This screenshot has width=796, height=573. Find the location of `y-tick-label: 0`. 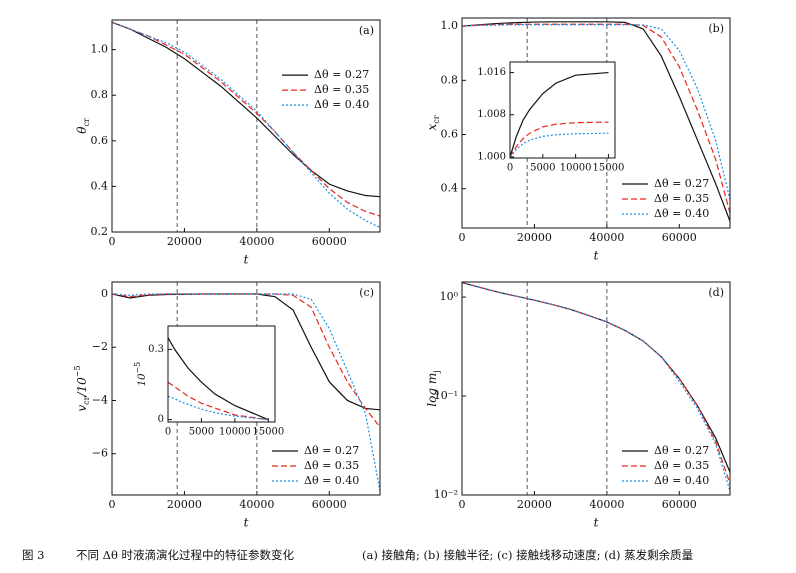

y-tick-label: 0 is located at coordinates (104, 293).